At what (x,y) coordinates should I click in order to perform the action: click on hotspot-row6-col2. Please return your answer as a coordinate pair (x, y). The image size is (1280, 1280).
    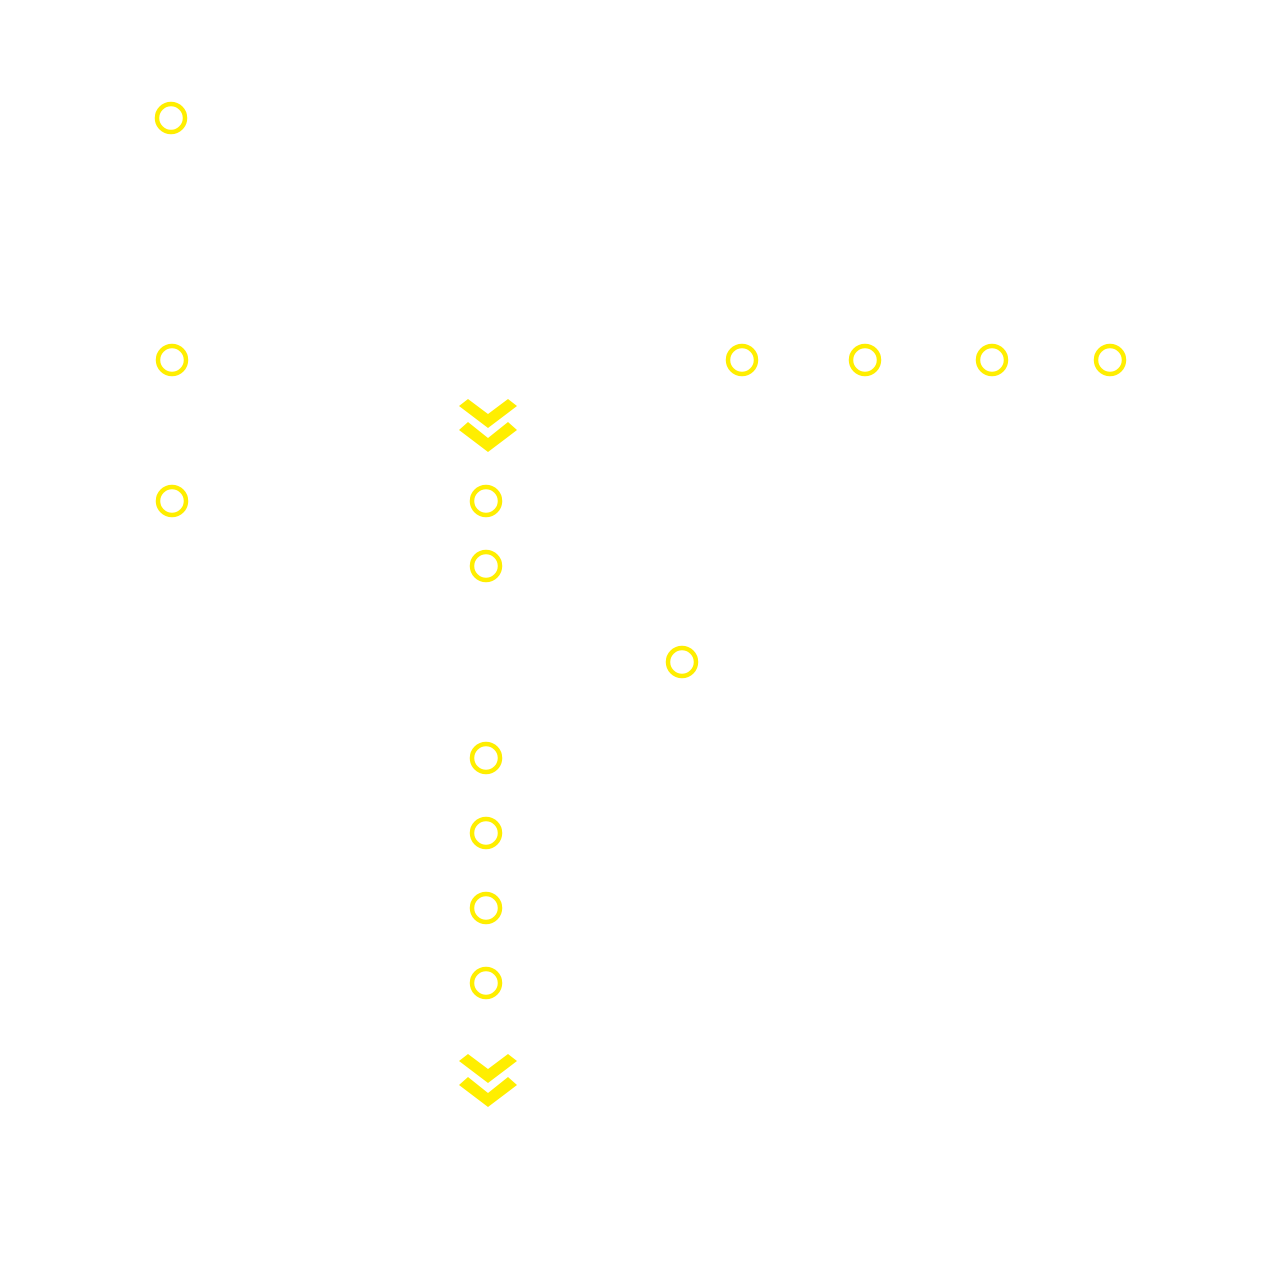
    Looking at the image, I should click on (486, 758).